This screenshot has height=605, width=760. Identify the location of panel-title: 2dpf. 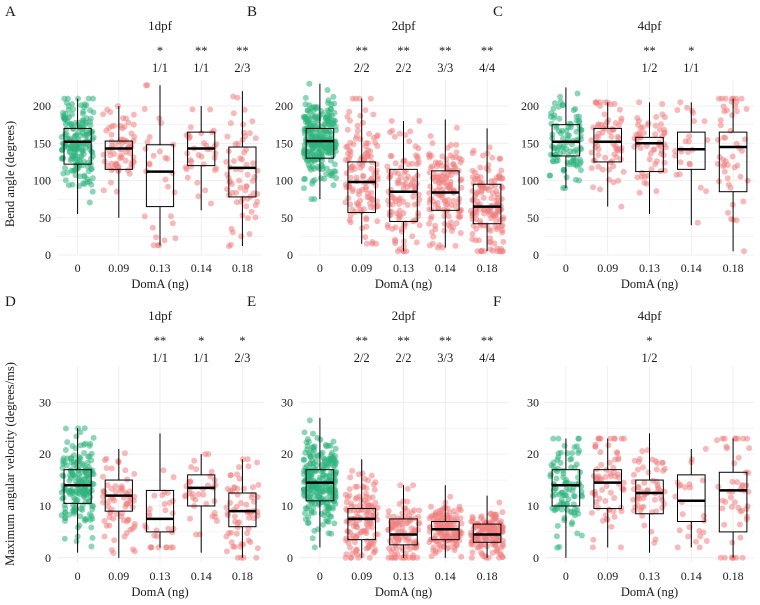
(404, 315).